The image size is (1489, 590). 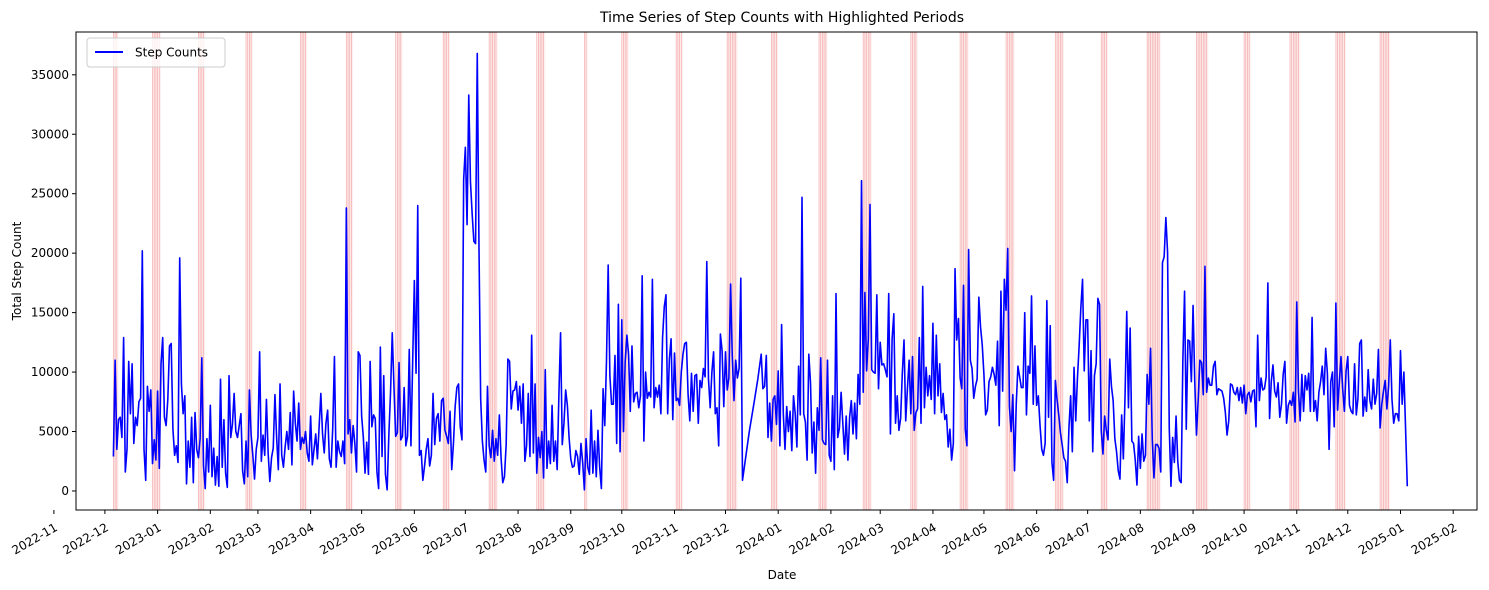 I want to click on legend-label-step-counts: Step Counts, so click(x=171, y=53).